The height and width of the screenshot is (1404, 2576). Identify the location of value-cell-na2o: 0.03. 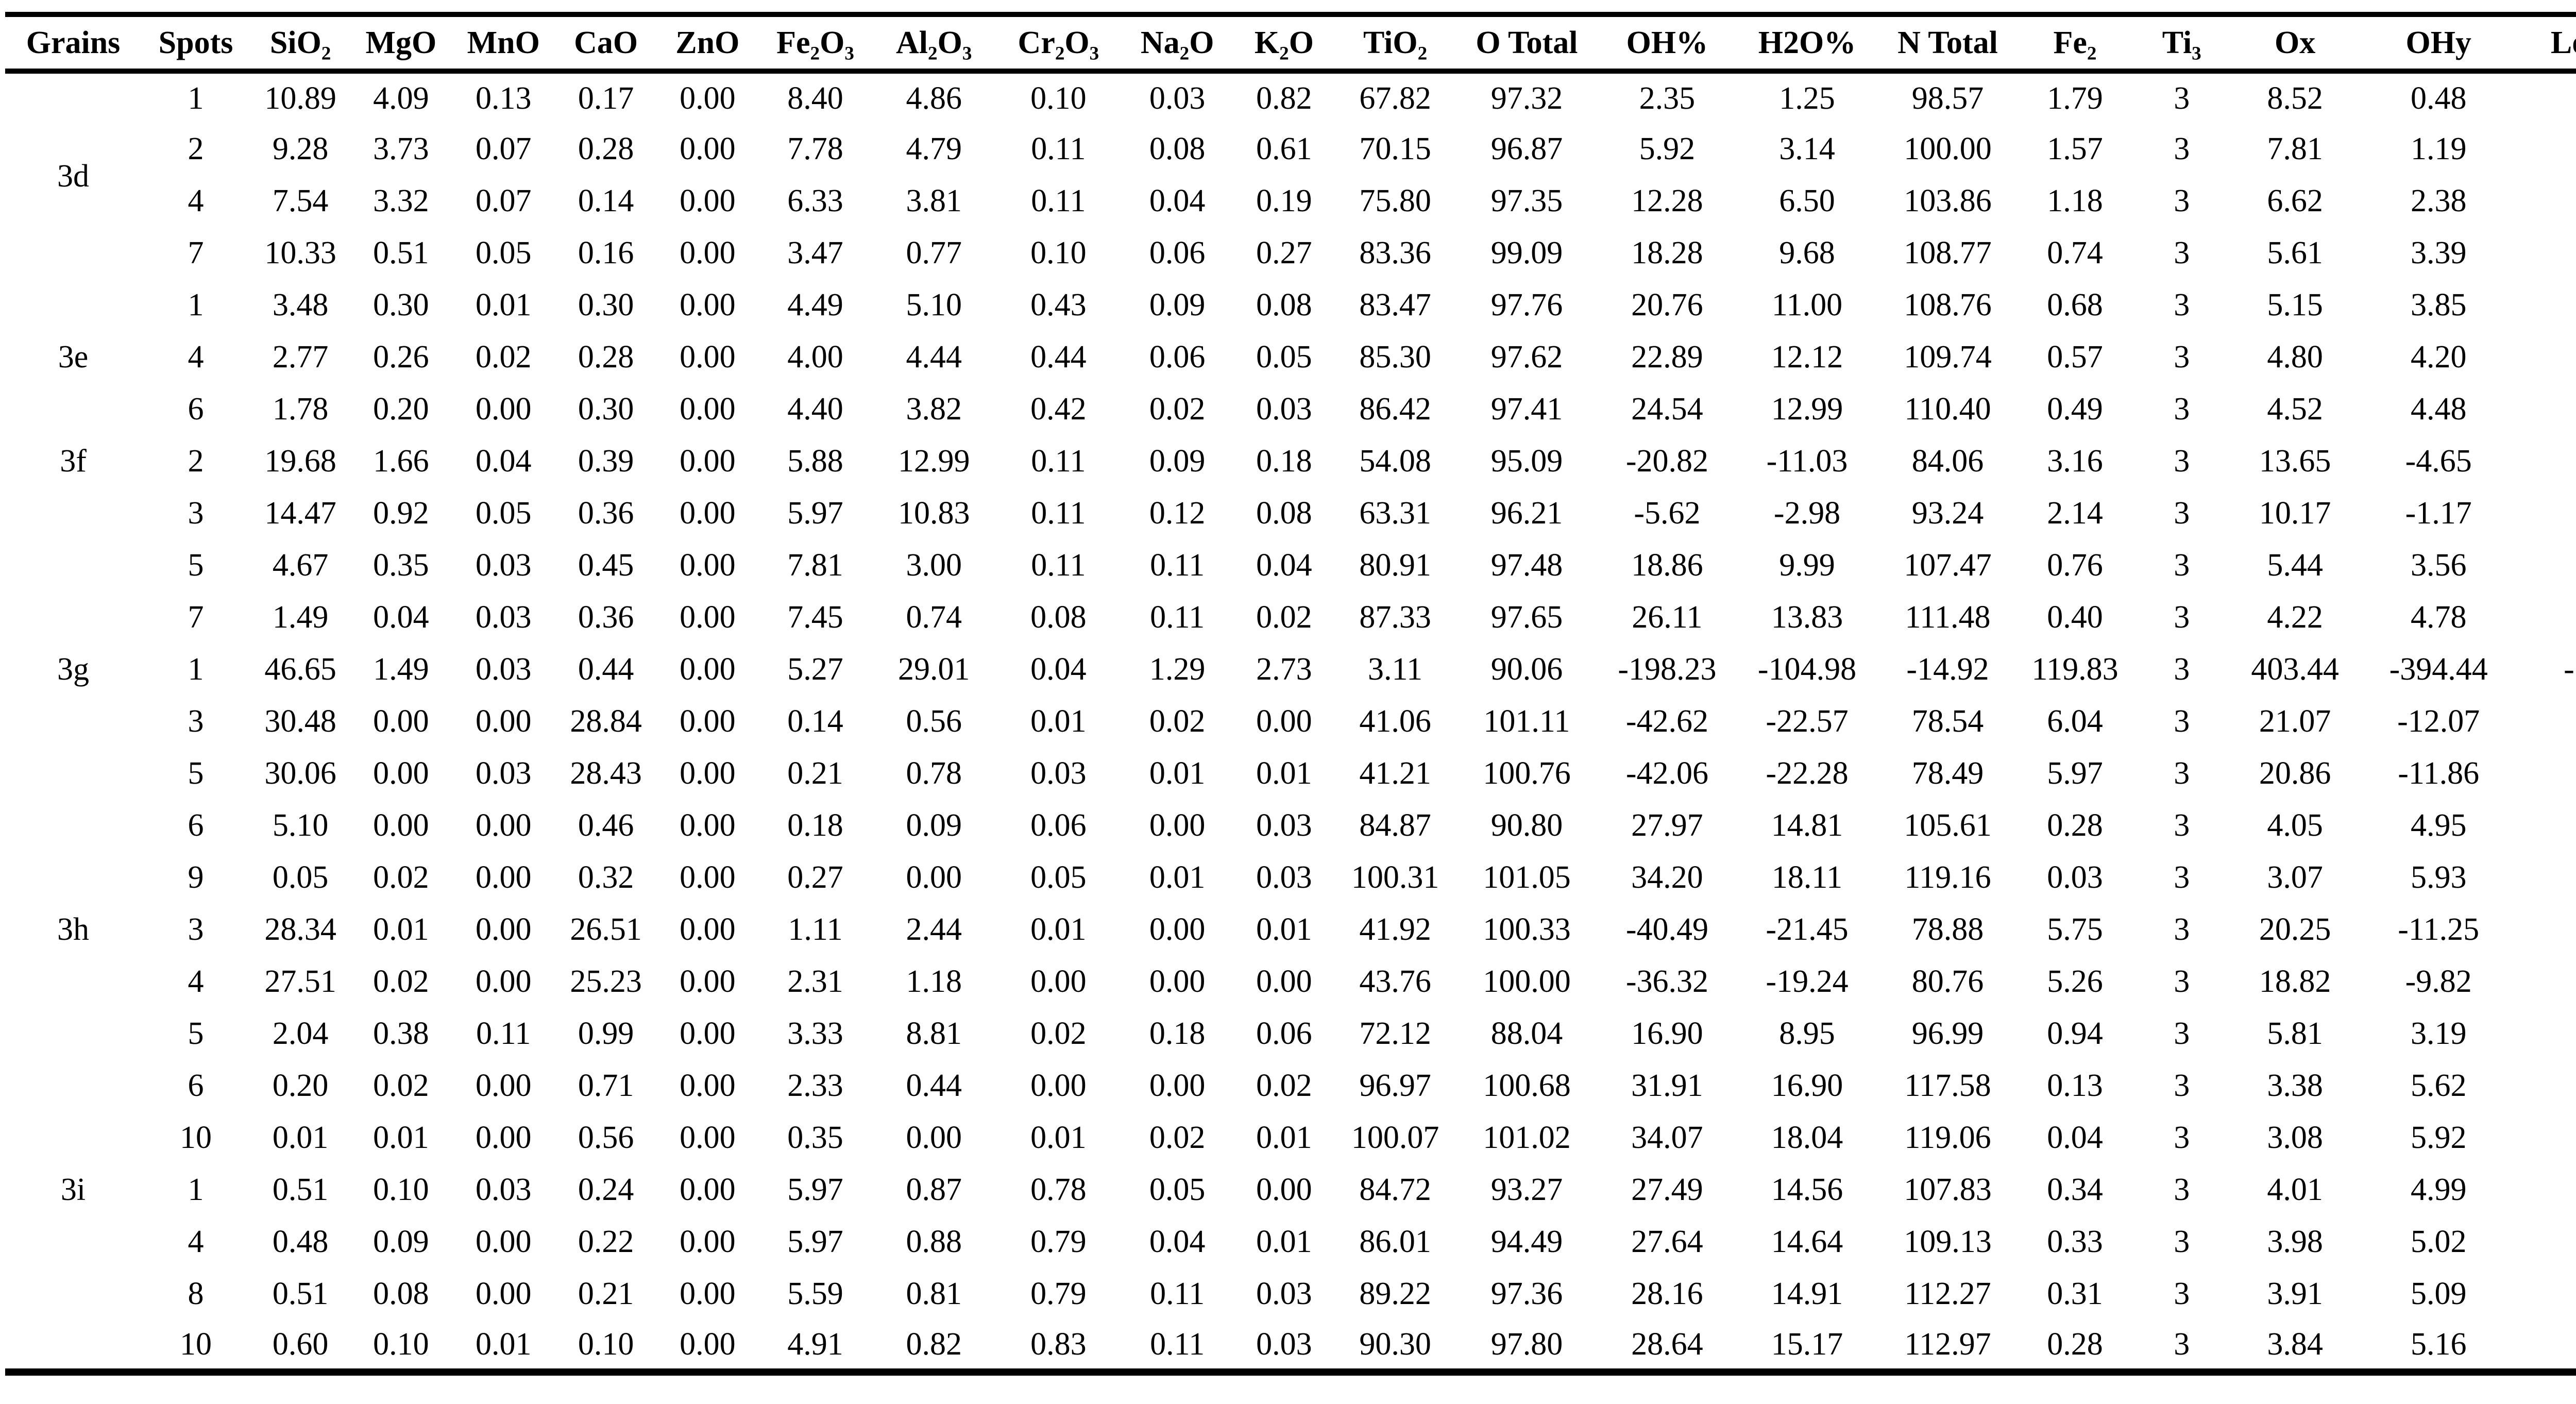
(1177, 98).